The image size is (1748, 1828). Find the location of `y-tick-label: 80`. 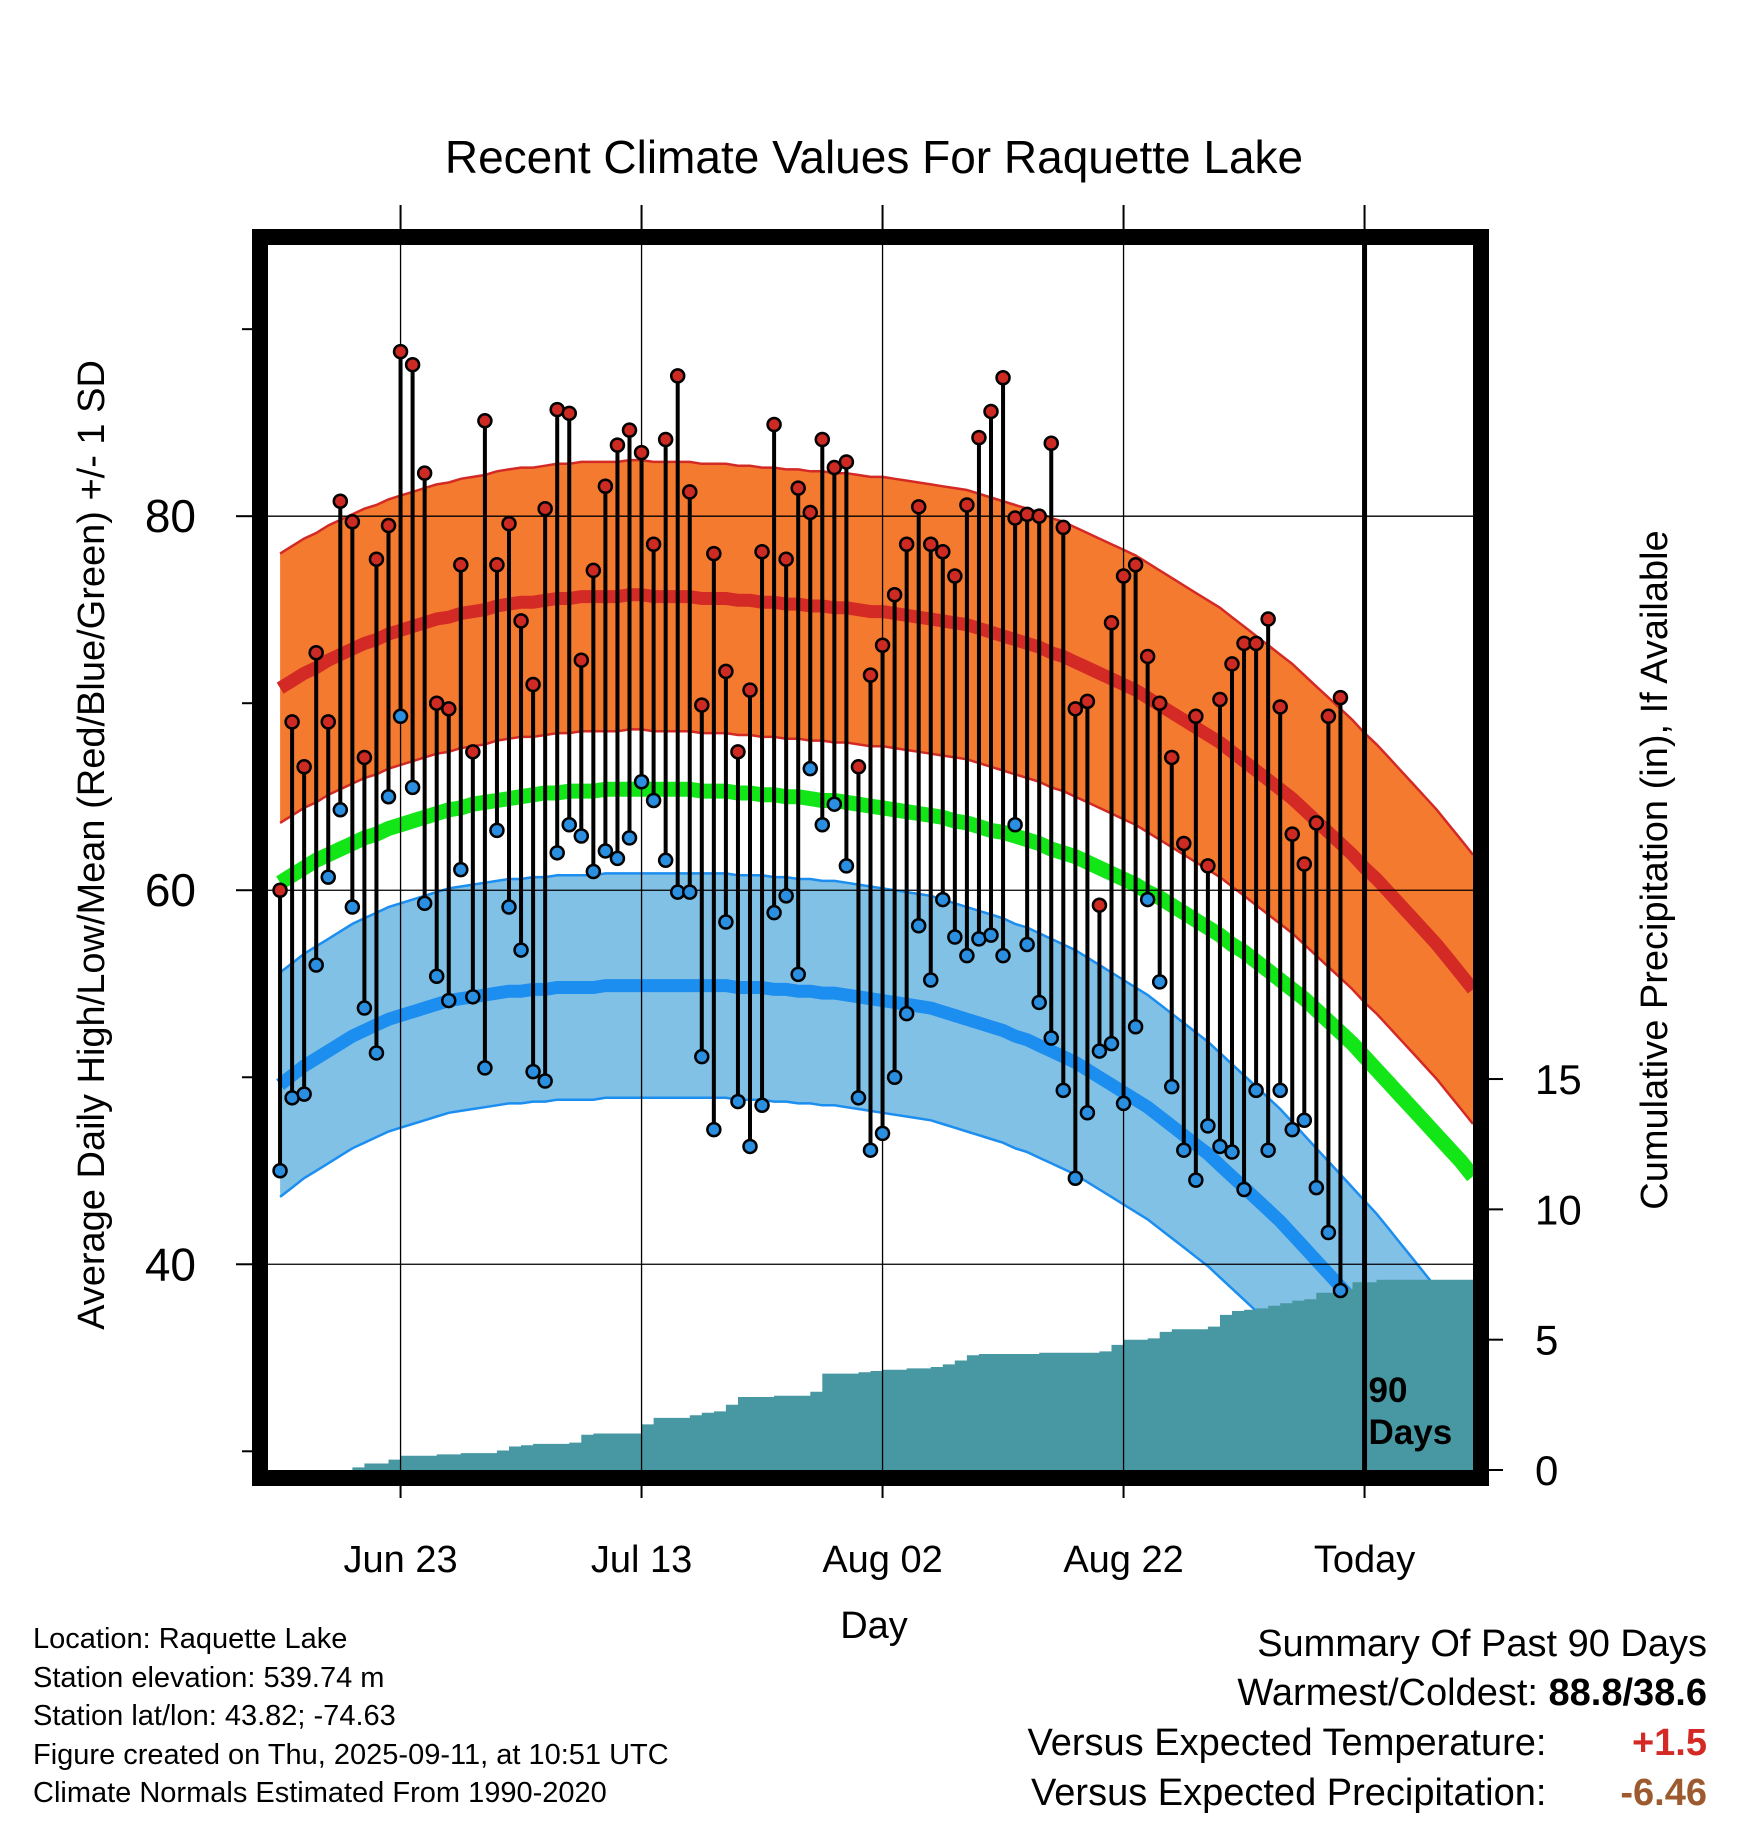

y-tick-label: 80 is located at coordinates (170, 516).